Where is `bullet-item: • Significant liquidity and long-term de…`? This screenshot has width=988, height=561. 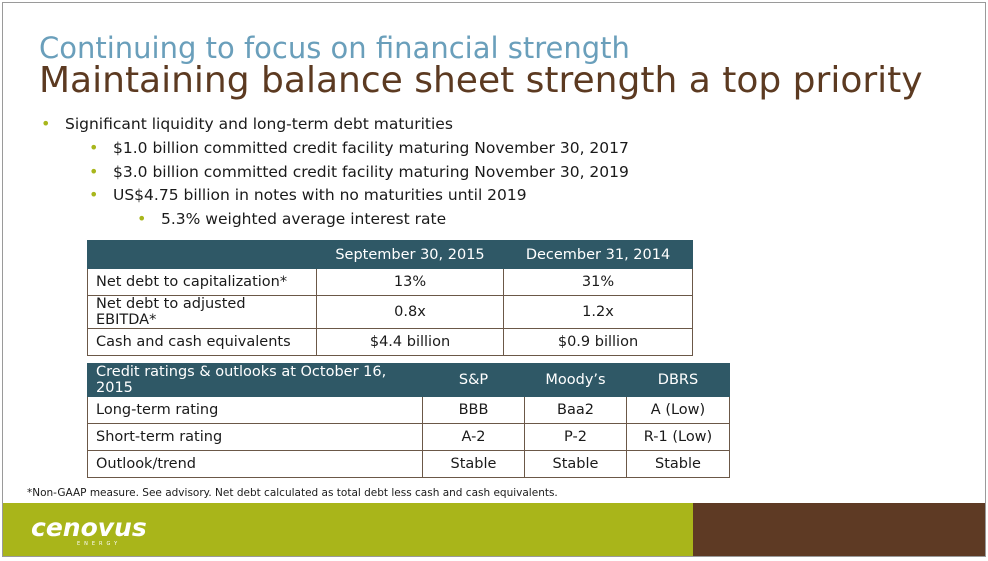
bullet-item: • Significant liquidity and long-term de… is located at coordinates (247, 123).